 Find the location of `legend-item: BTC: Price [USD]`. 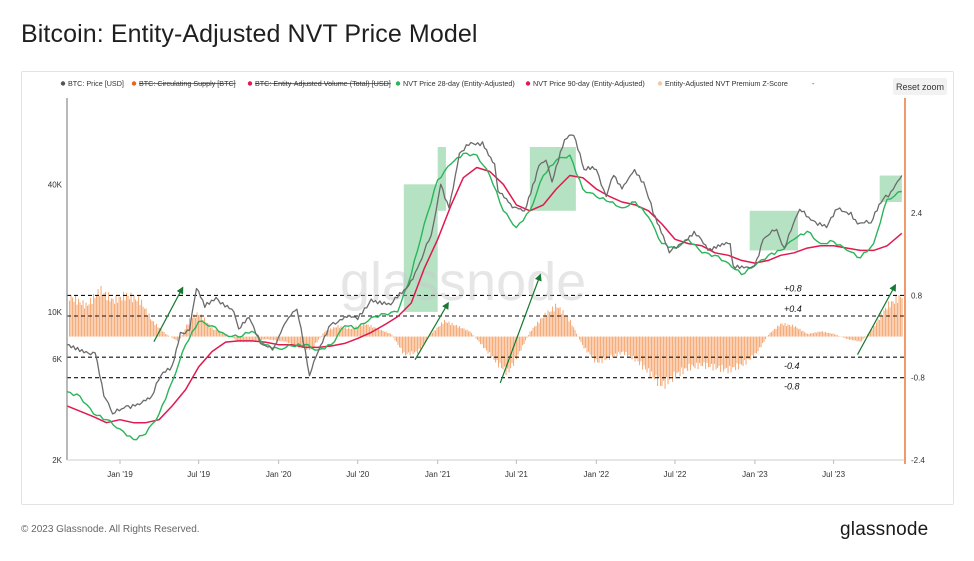

legend-item: BTC: Price [USD] is located at coordinates (96, 83).